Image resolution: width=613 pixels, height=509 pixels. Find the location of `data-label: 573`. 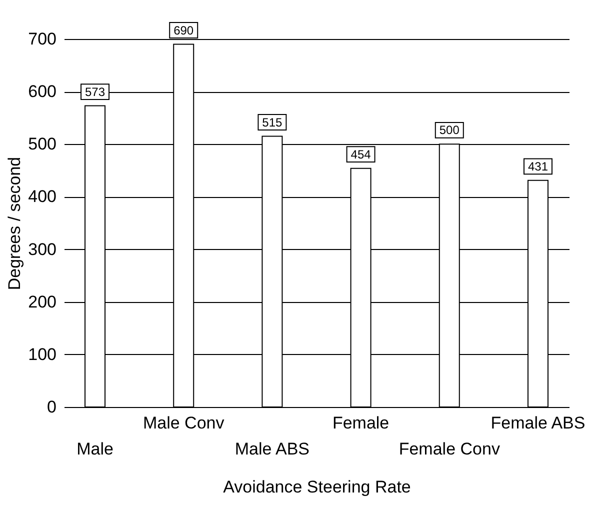

data-label: 573 is located at coordinates (95, 91).